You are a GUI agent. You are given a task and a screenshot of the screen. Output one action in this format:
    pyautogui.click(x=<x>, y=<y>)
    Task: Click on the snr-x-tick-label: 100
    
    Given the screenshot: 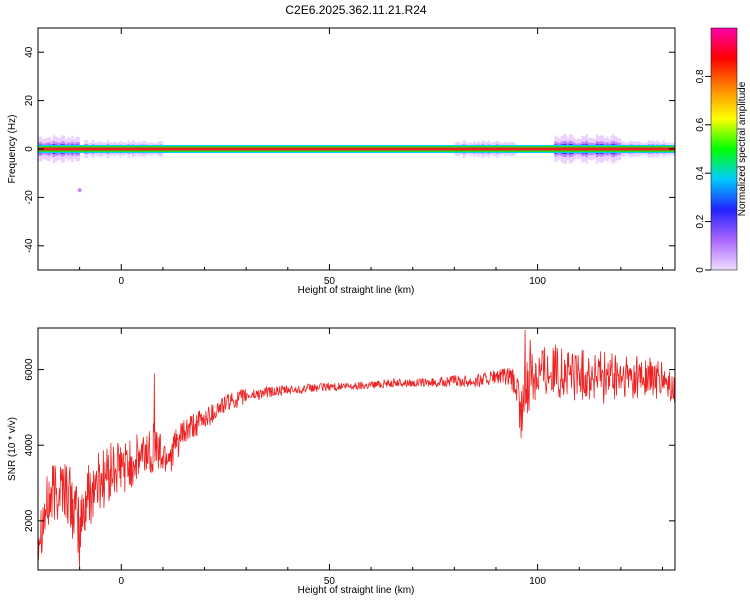 What is the action you would take?
    pyautogui.click(x=537, y=581)
    